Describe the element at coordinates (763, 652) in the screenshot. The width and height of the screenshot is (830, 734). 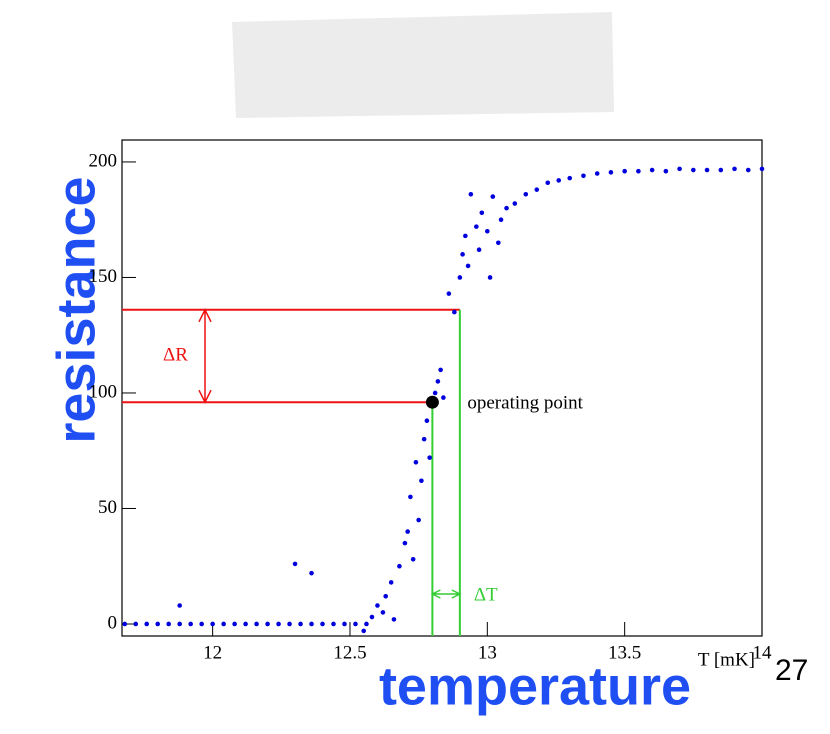
I see `x-tick-label: 14` at that location.